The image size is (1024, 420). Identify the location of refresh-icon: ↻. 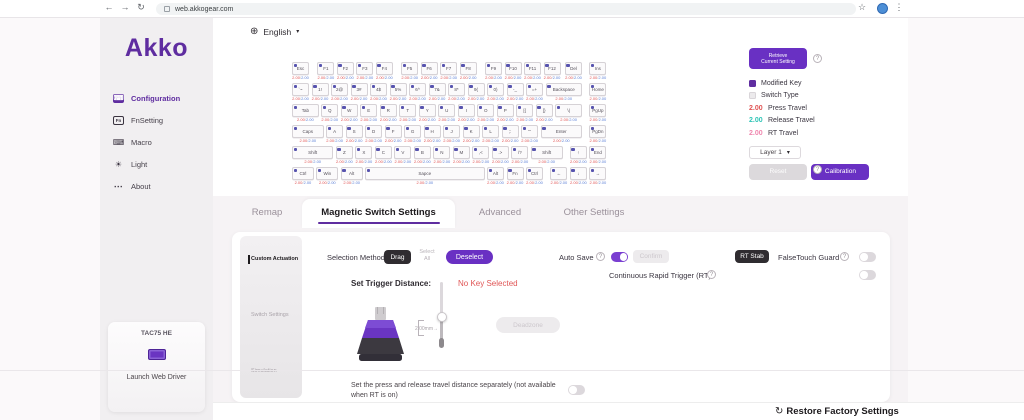
(141, 7).